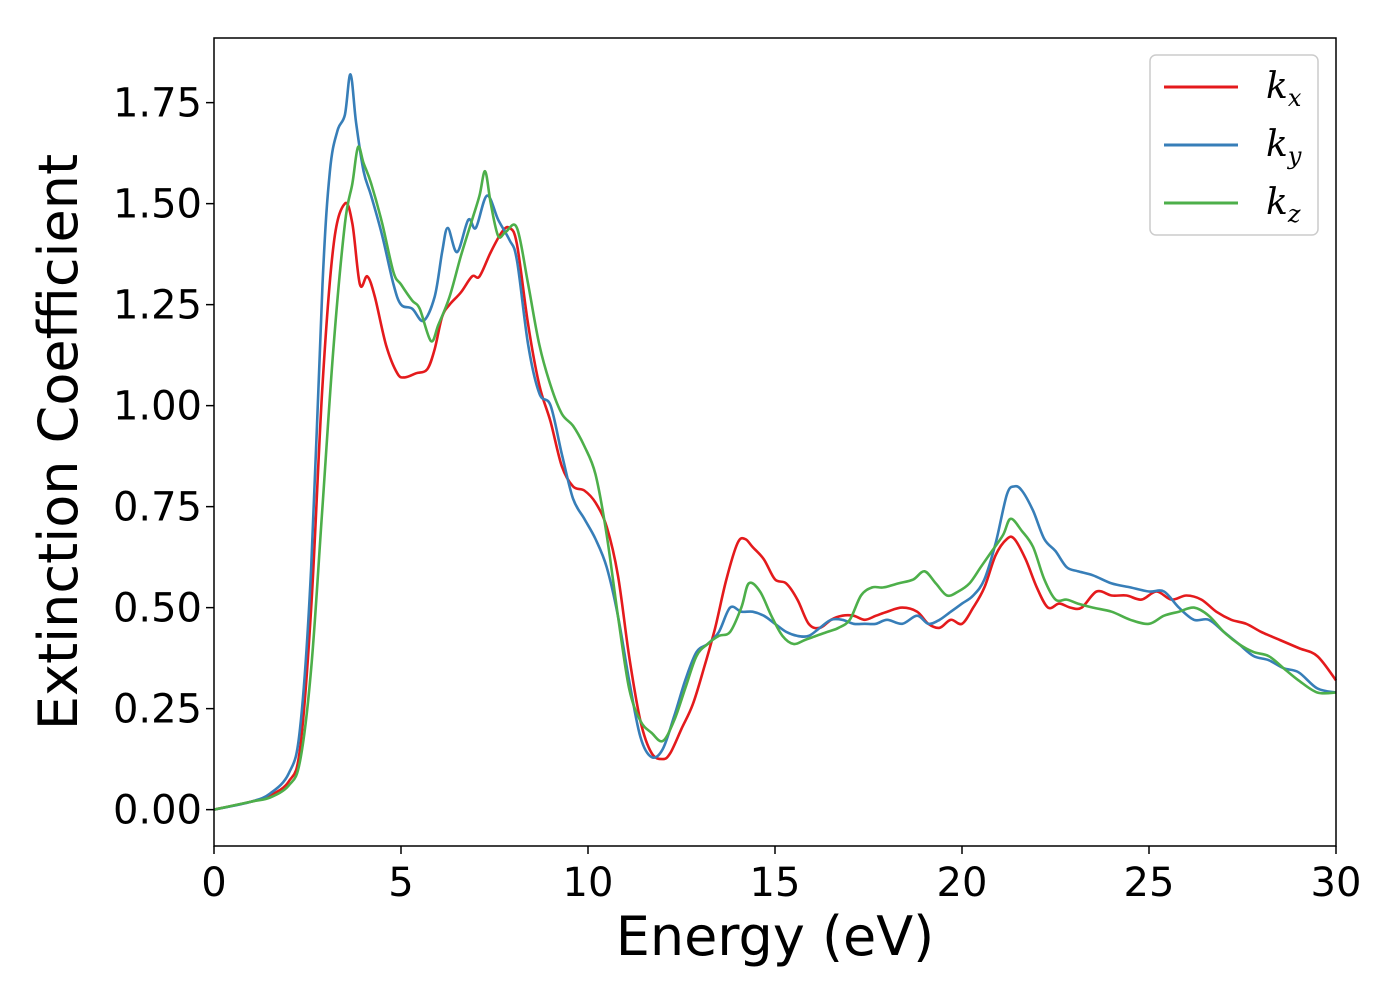 The width and height of the screenshot is (1400, 1000). Describe the element at coordinates (1234, 145) in the screenshot. I see `legend: kx ky kz` at that location.